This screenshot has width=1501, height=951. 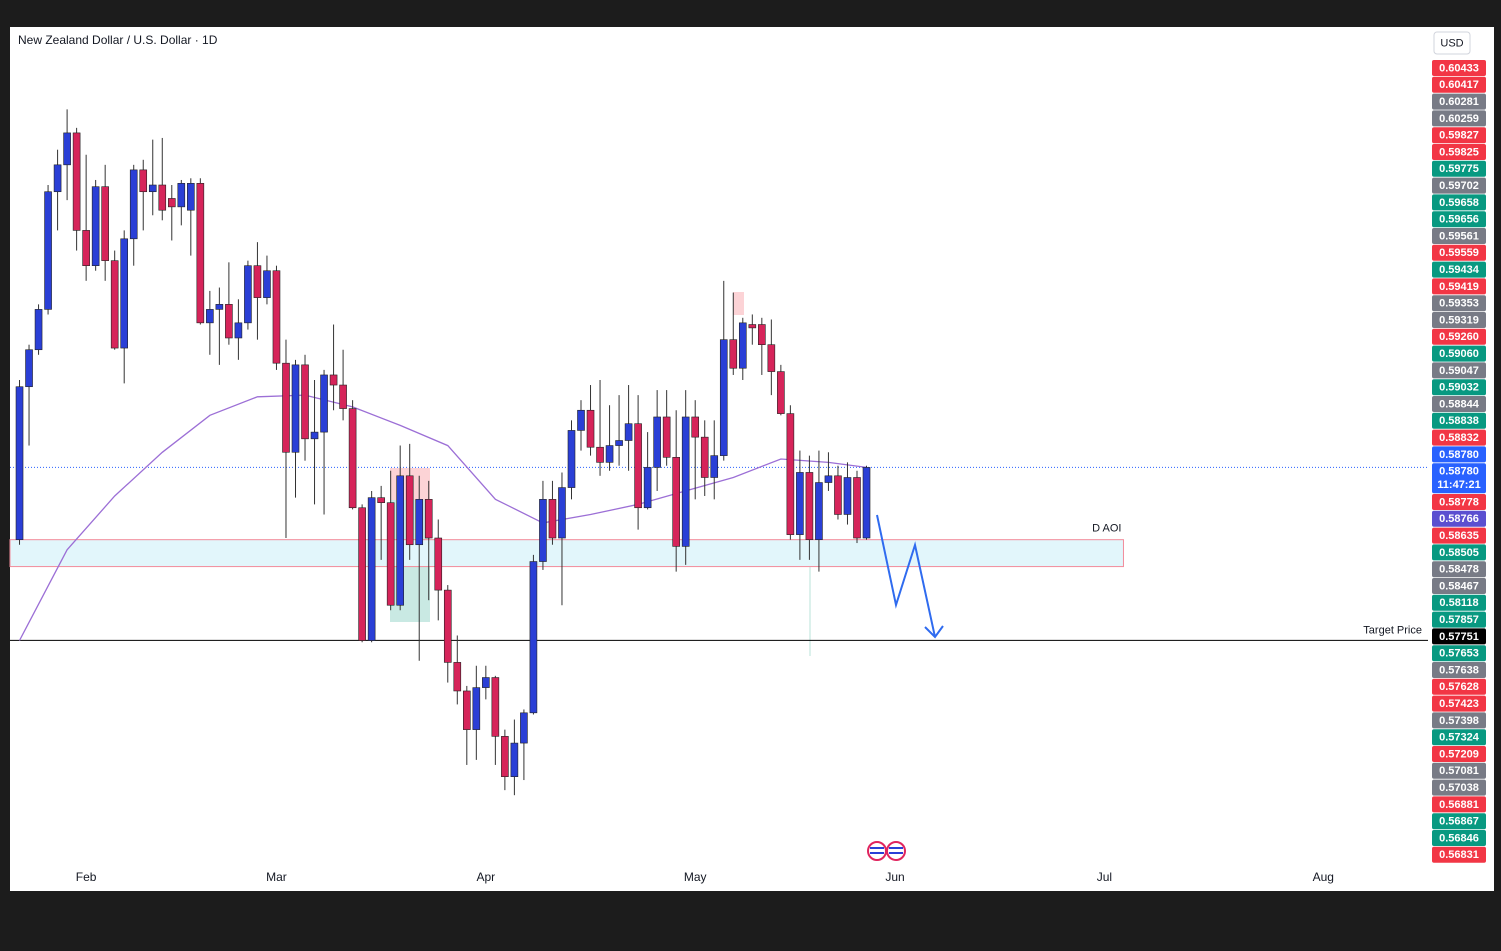 I want to click on price-tag-label: 0.58635, so click(x=1459, y=536).